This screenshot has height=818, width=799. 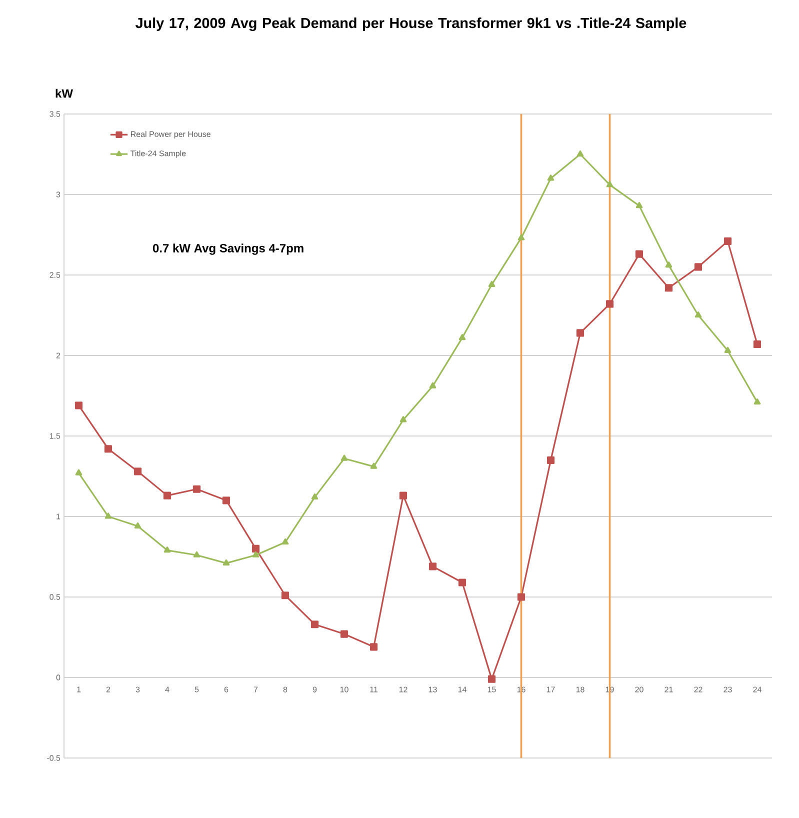 What do you see at coordinates (462, 689) in the screenshot?
I see `x-tick-label: 14` at bounding box center [462, 689].